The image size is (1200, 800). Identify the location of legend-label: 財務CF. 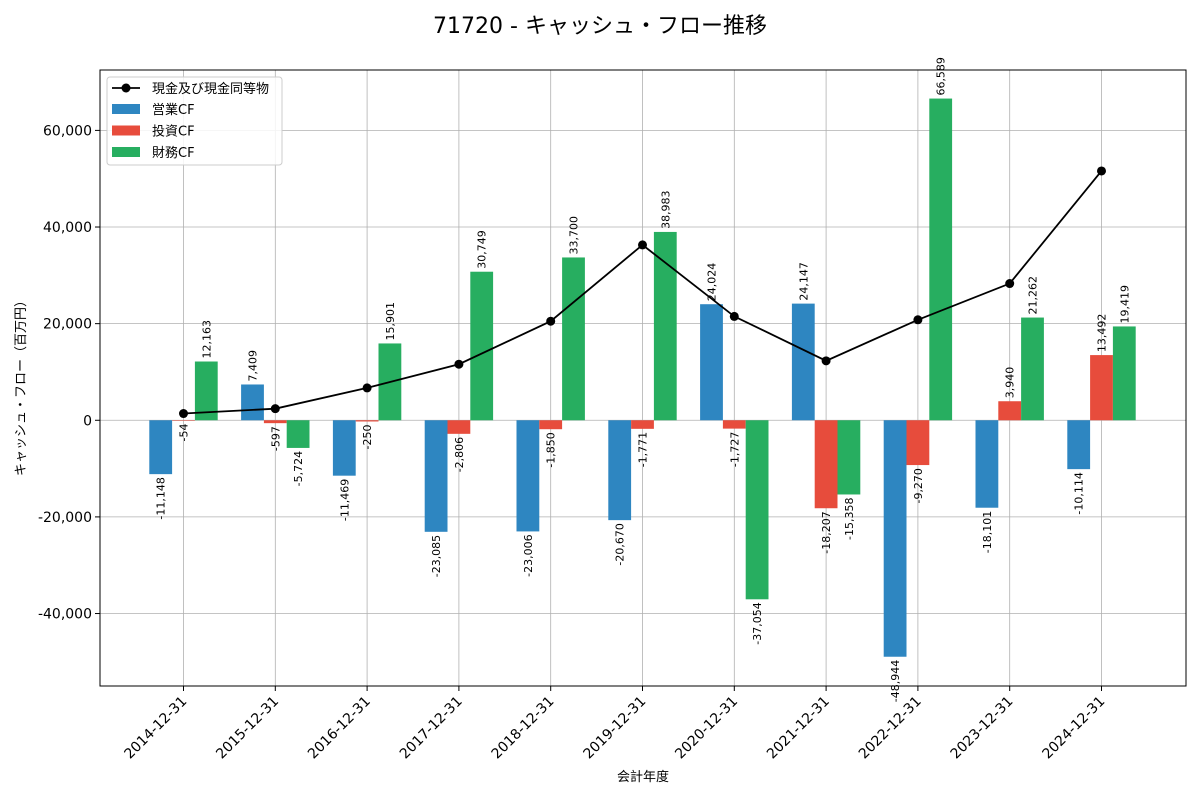
(173, 153).